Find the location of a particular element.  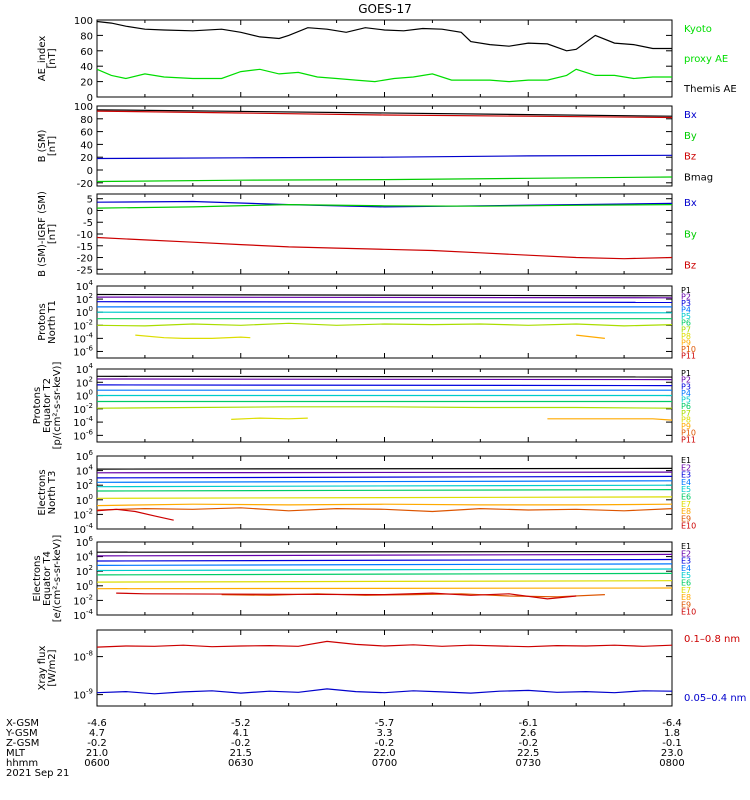

y-axis-label: B (SM)-IGRF (SM) is located at coordinates (42, 234).